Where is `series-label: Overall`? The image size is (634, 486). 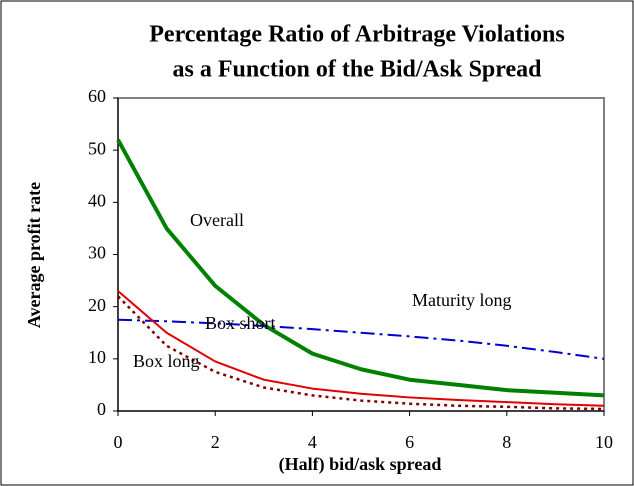 series-label: Overall is located at coordinates (217, 220).